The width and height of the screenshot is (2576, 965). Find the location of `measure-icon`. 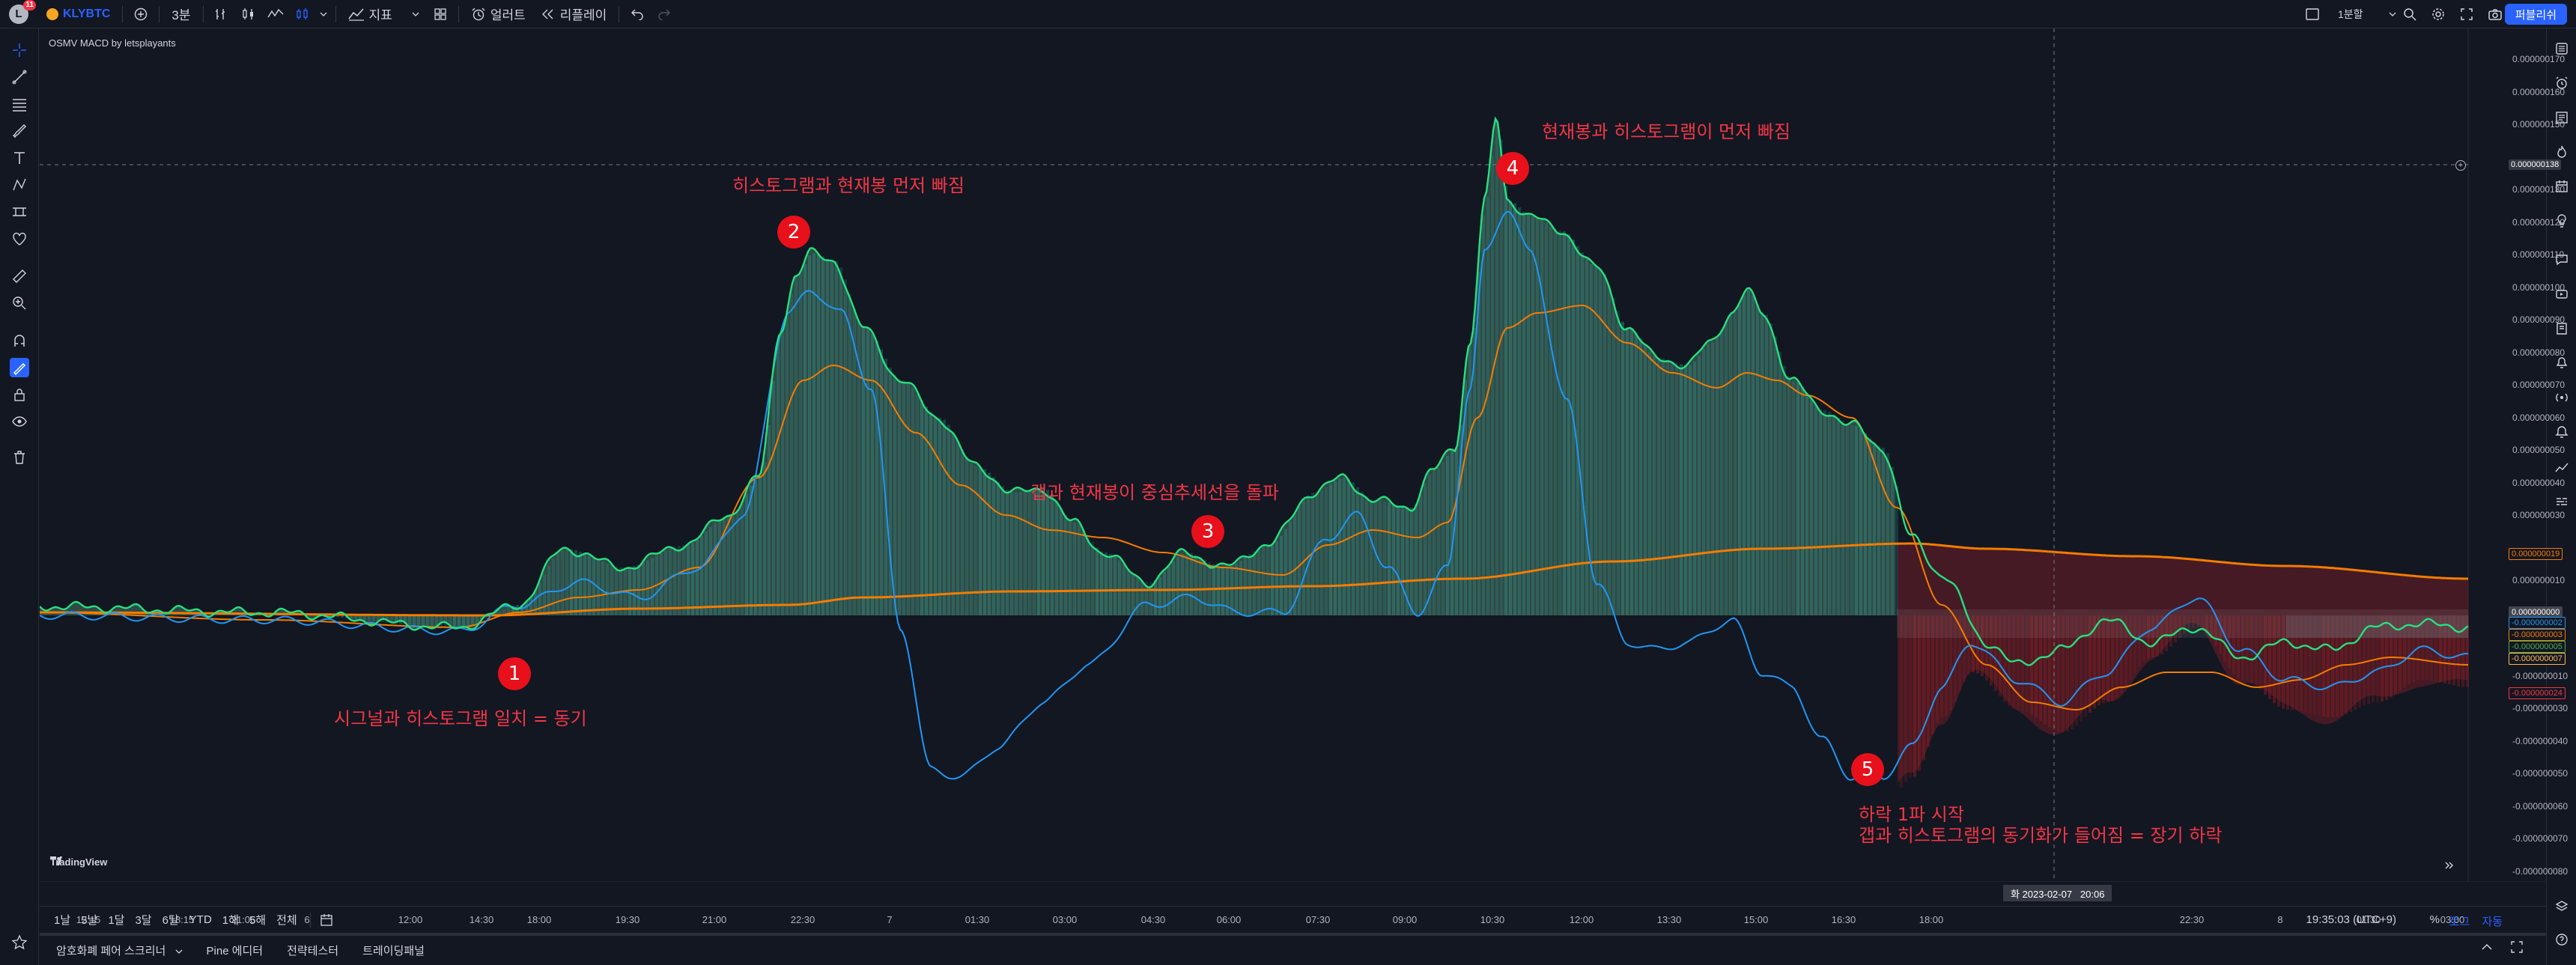

measure-icon is located at coordinates (19, 212).